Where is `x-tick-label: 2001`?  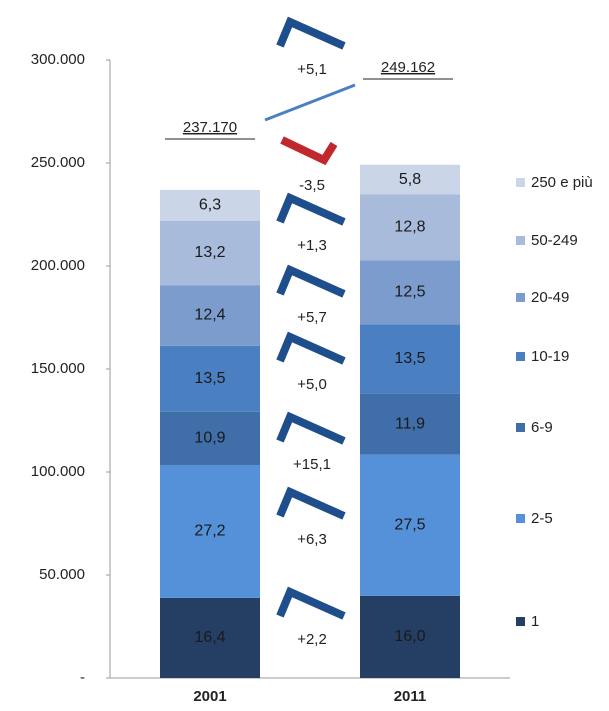 x-tick-label: 2001 is located at coordinates (209, 696).